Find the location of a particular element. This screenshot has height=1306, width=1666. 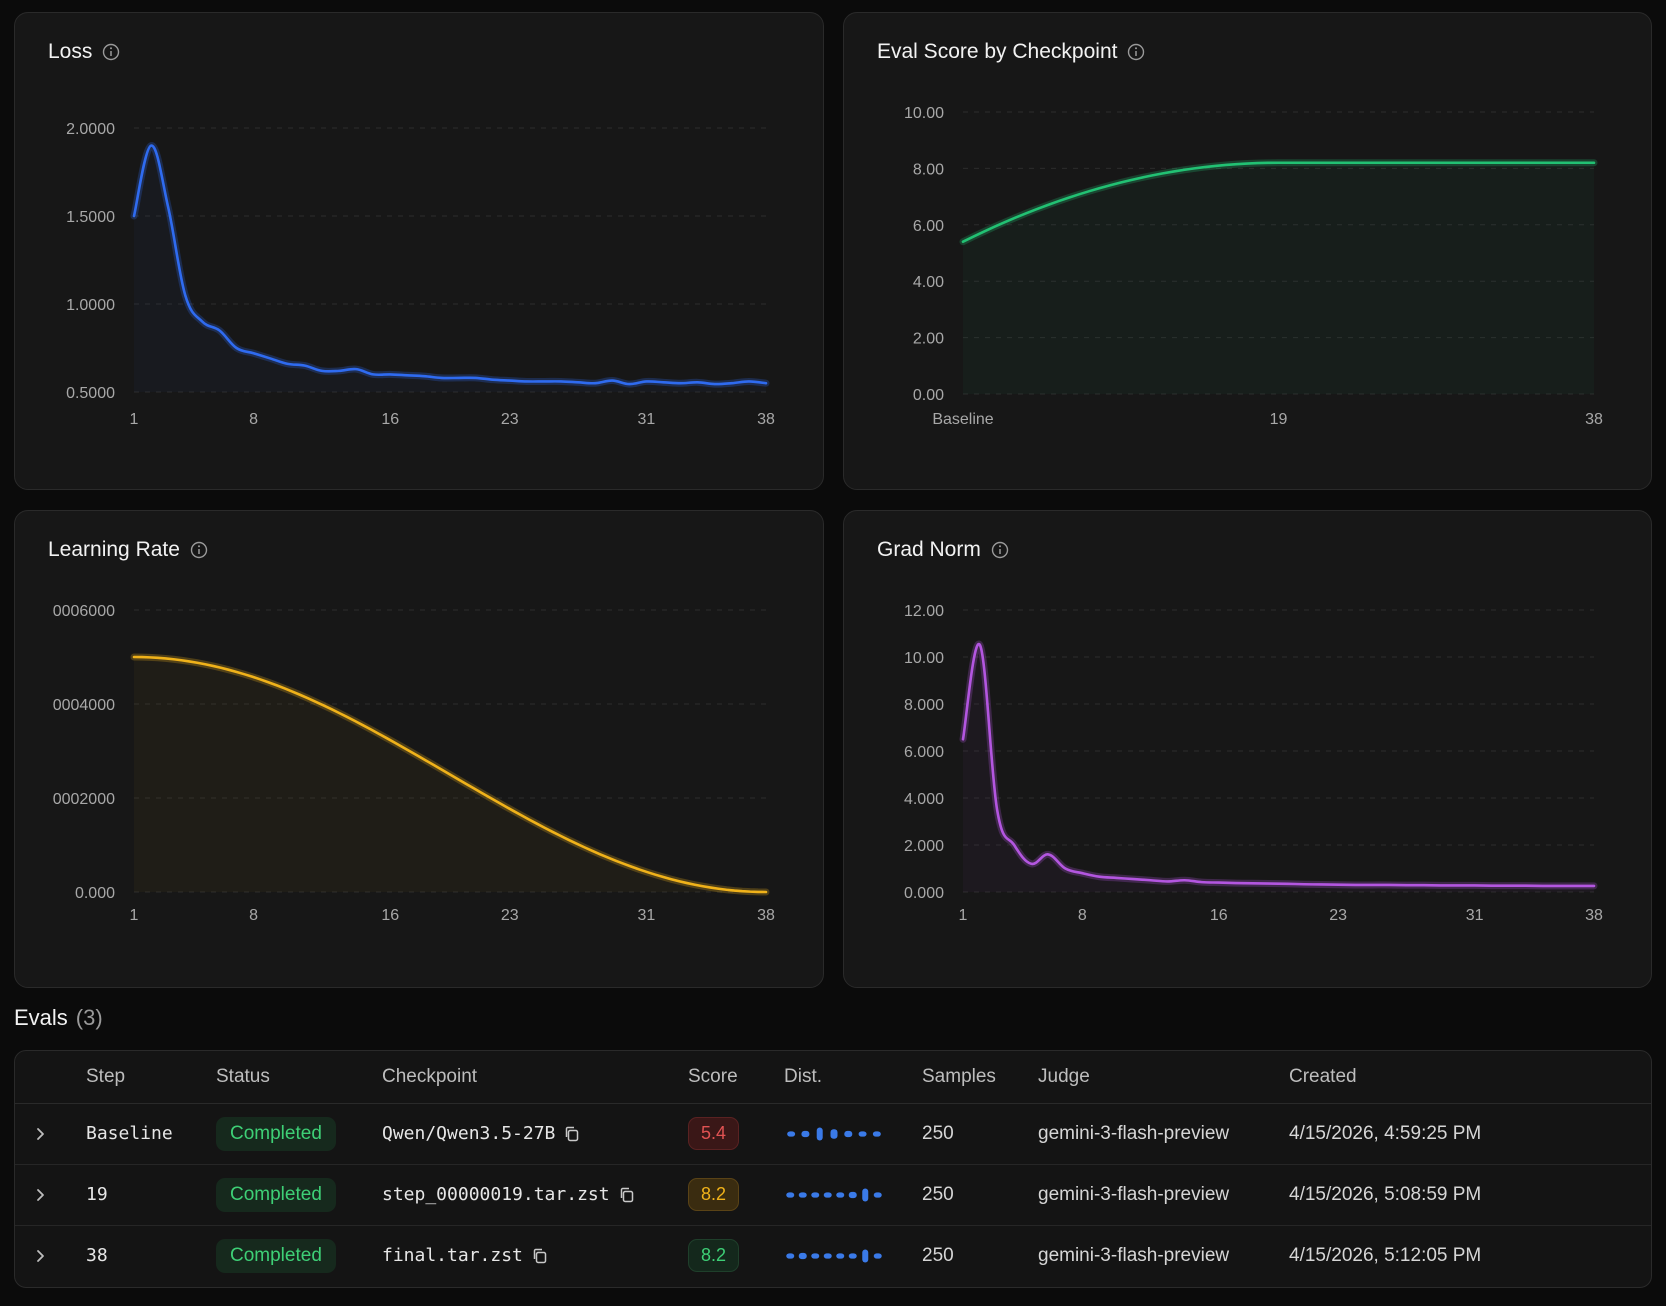

y-tick-label: 1.0000 is located at coordinates (90, 305).